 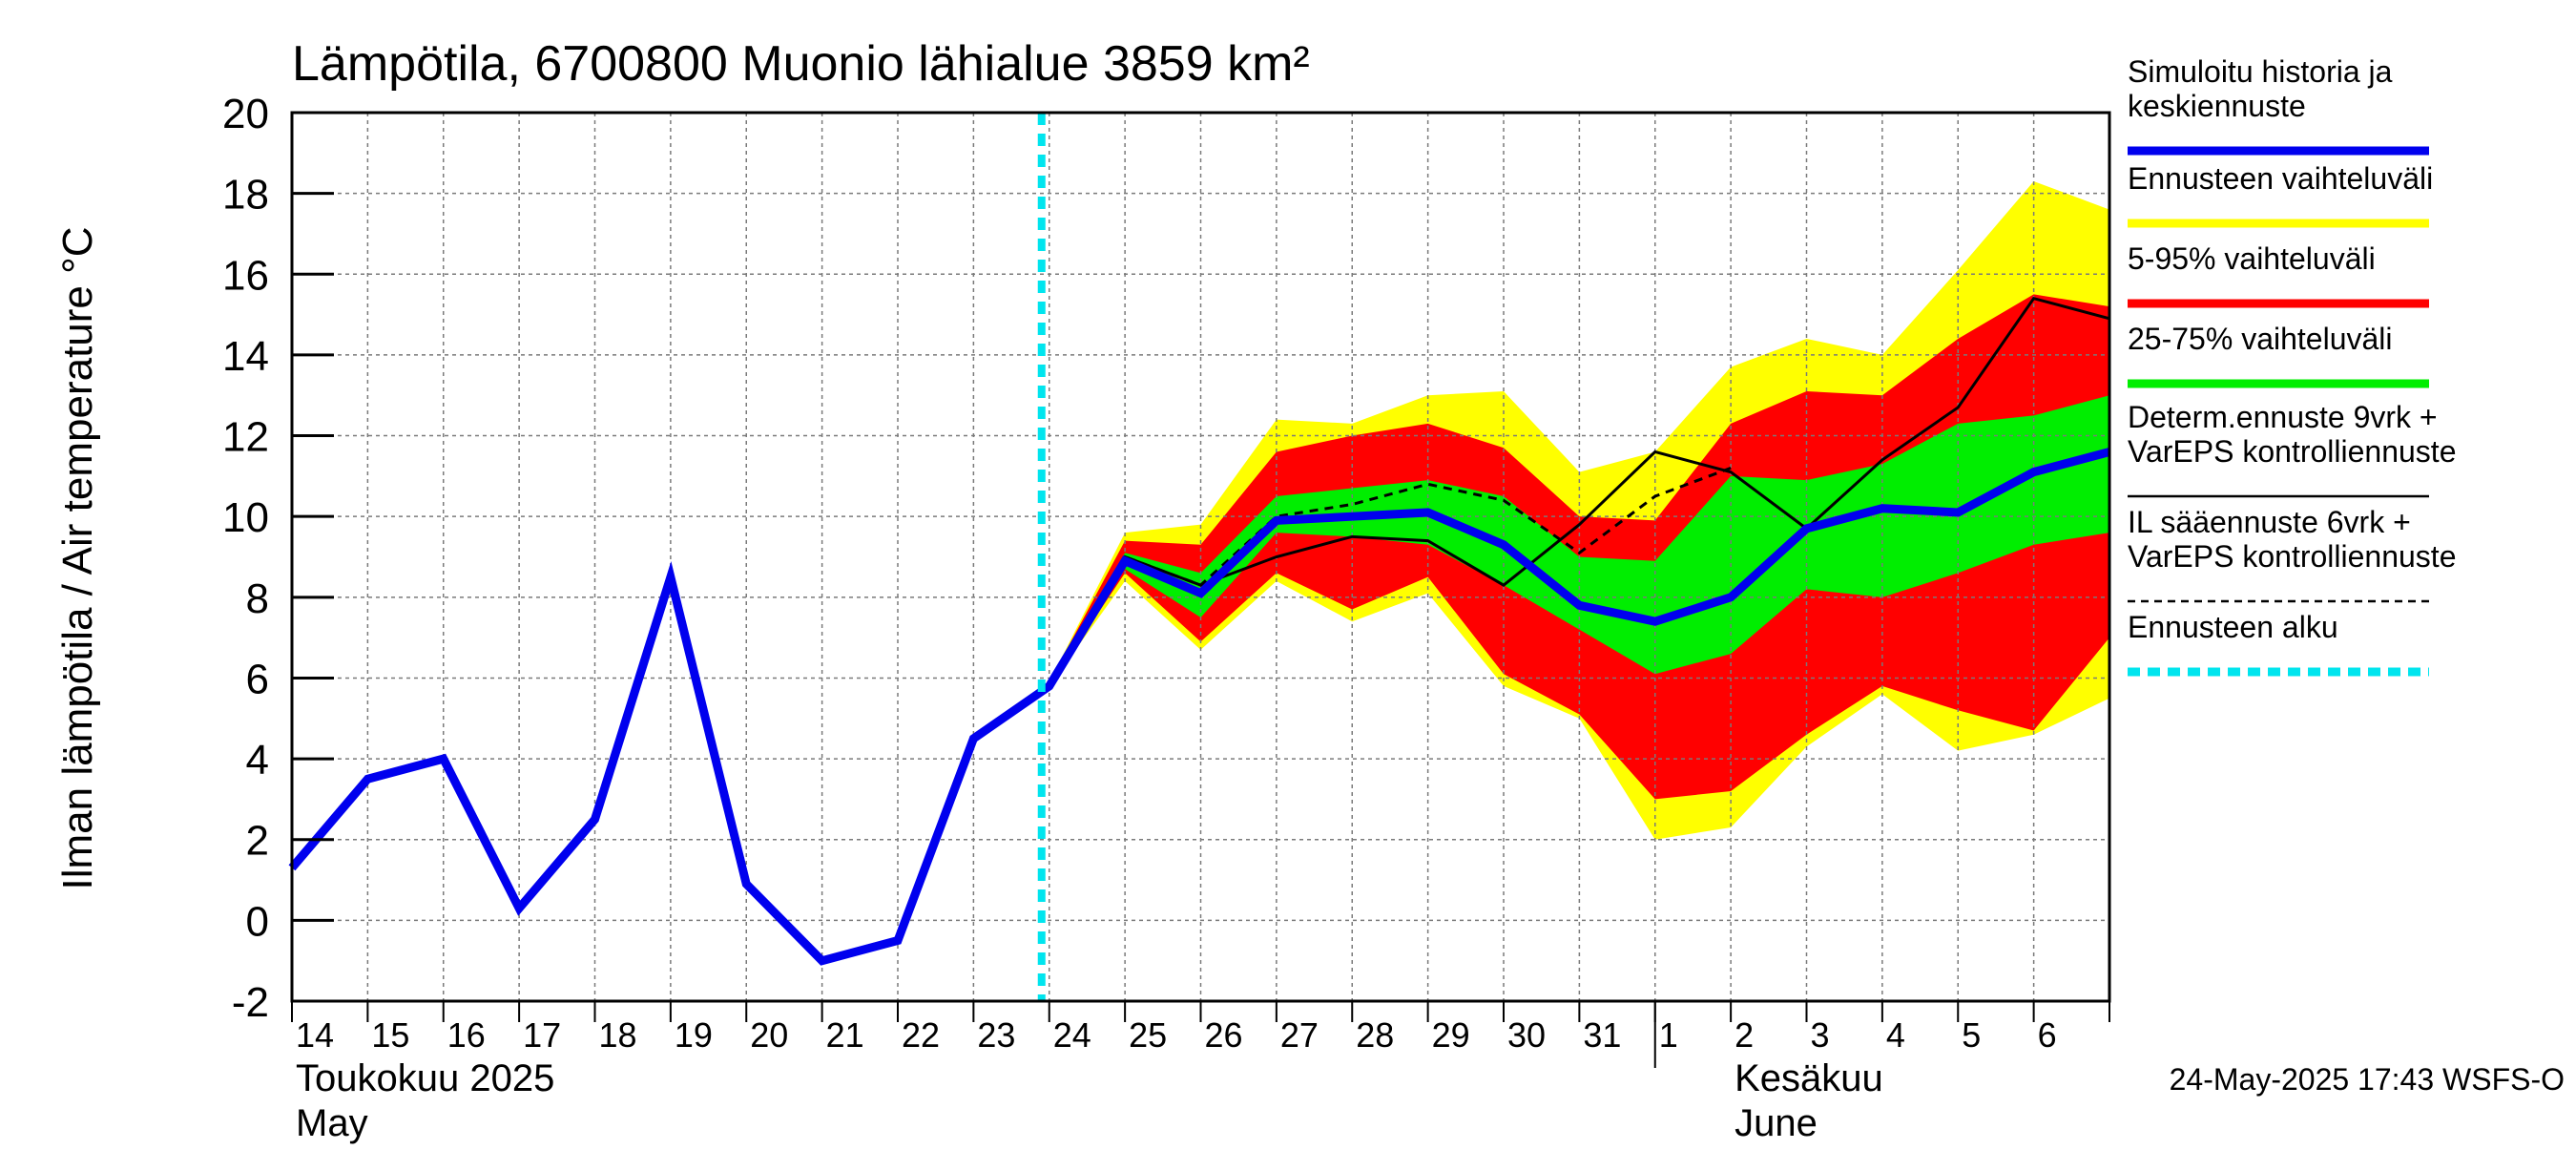 I want to click on x-tick-label: 25, so click(x=1148, y=1035).